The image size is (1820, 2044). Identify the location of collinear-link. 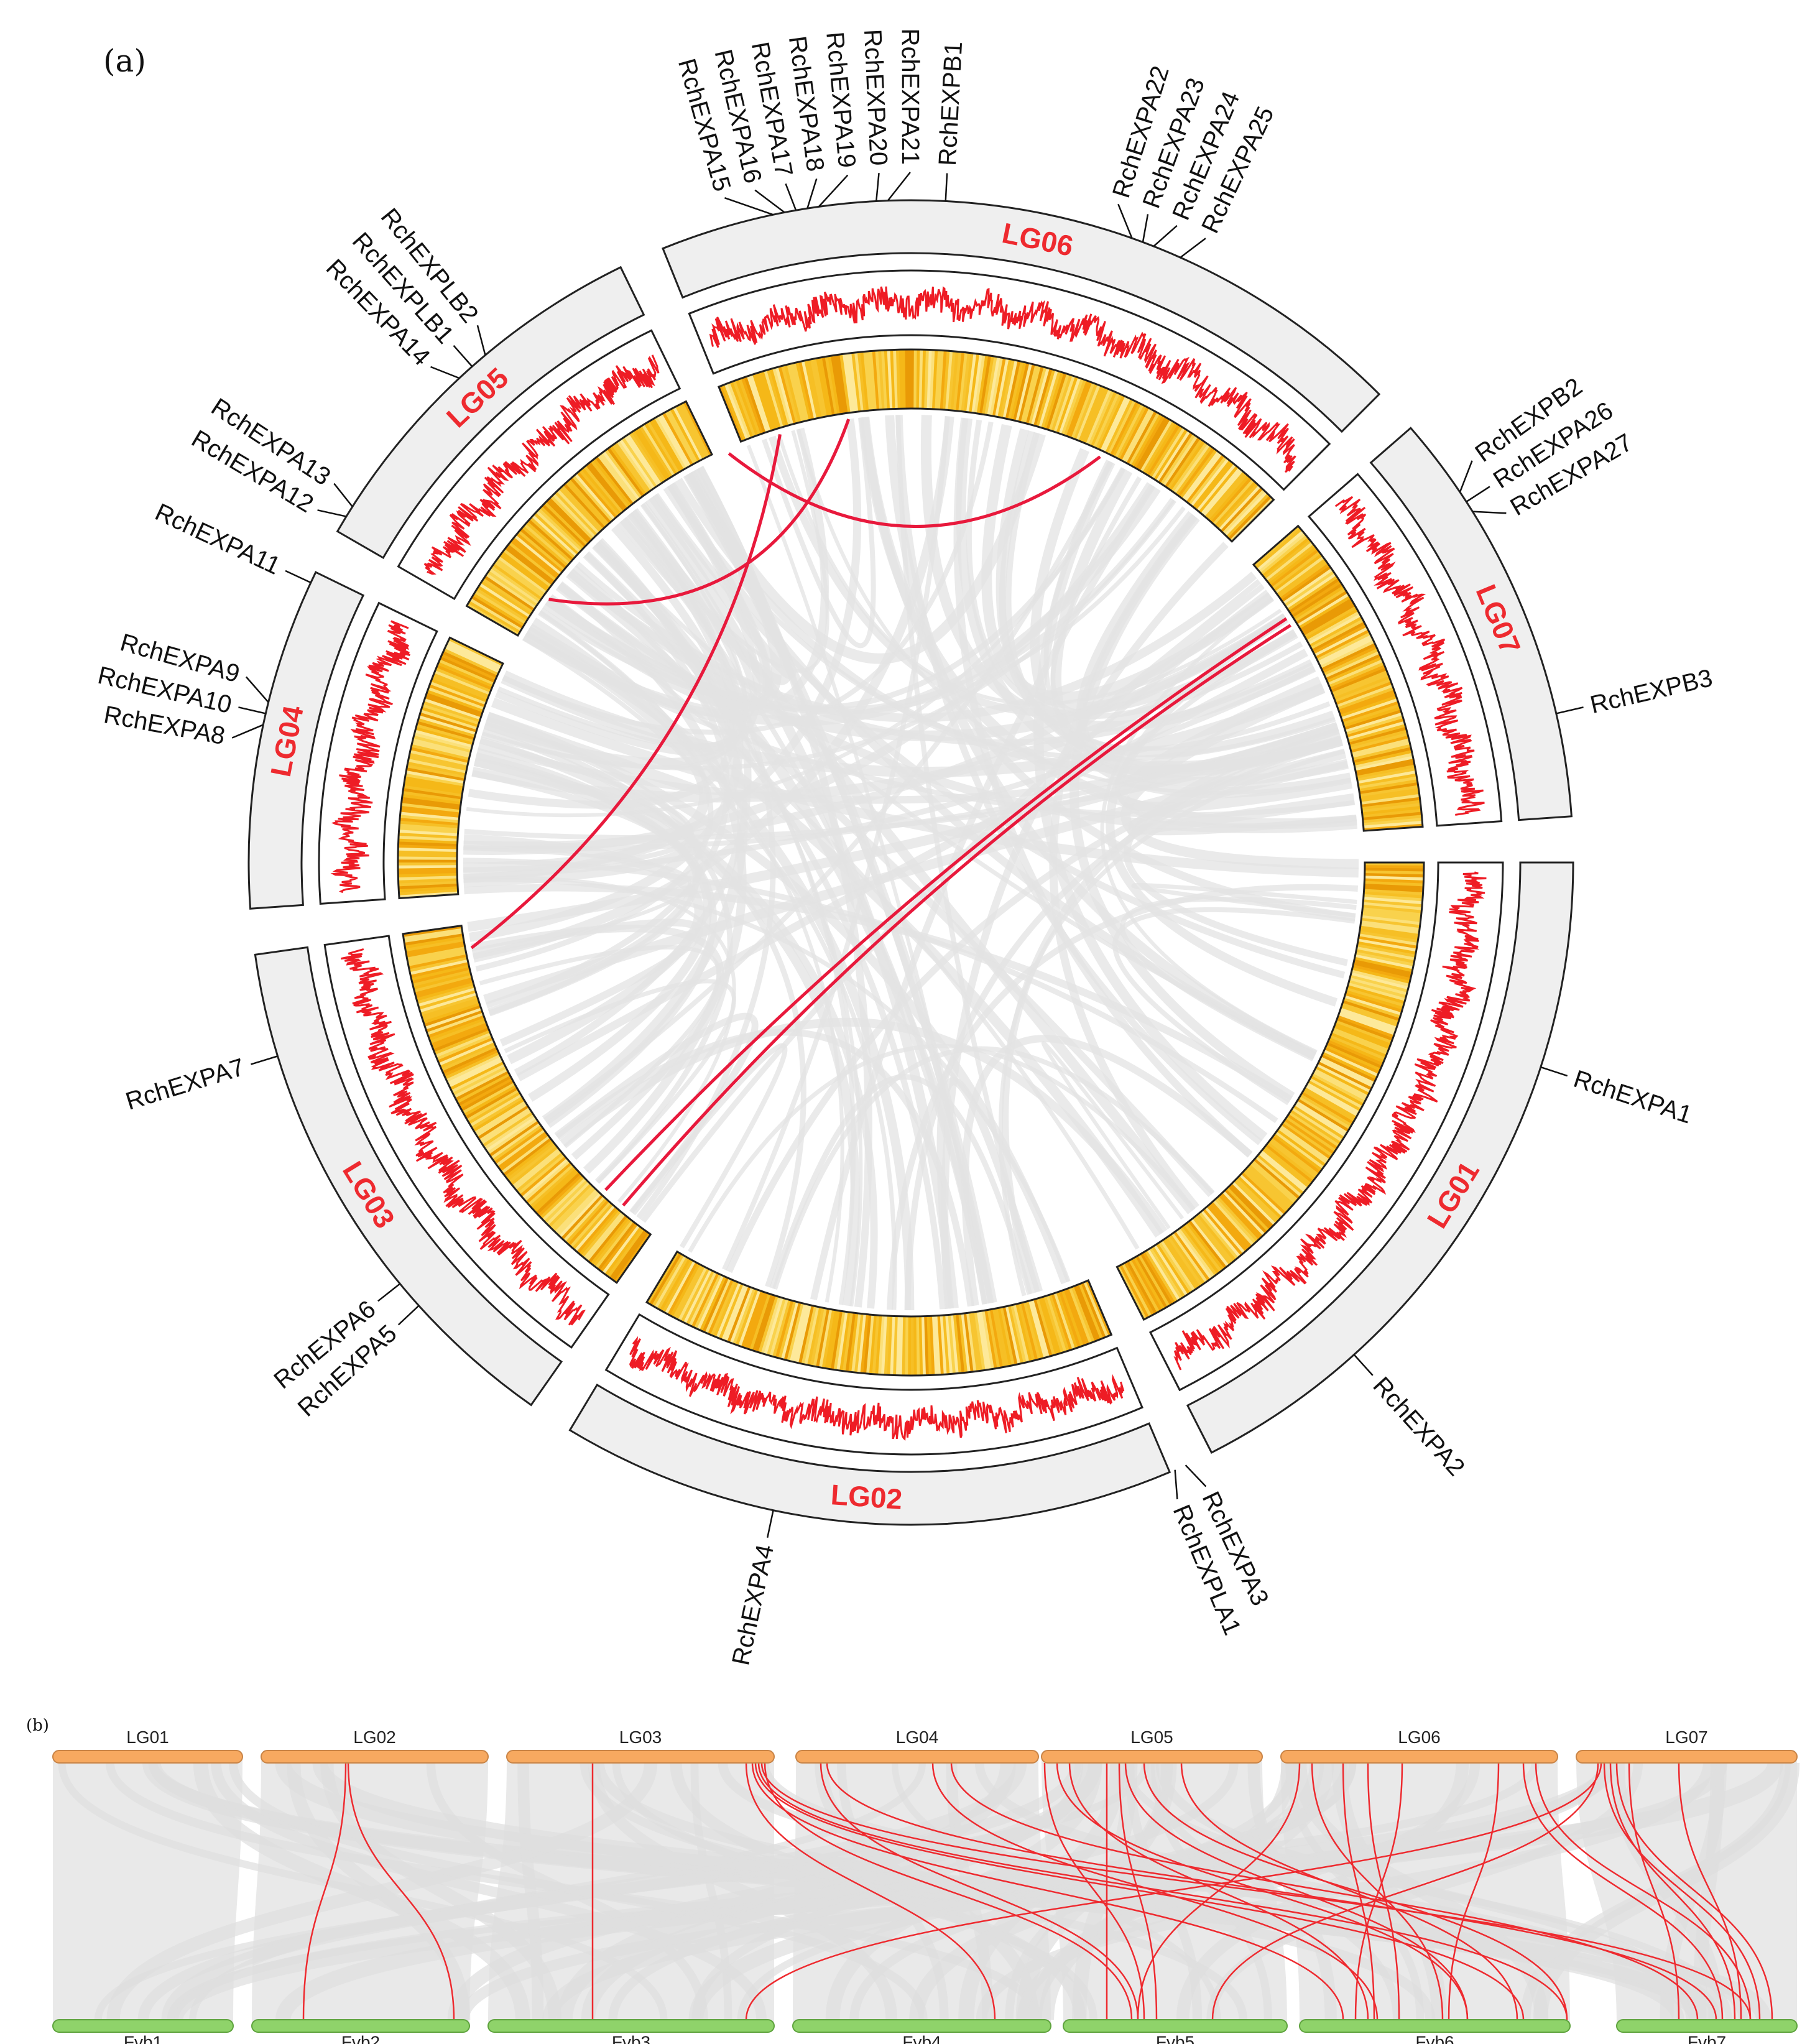
(1655, 1891).